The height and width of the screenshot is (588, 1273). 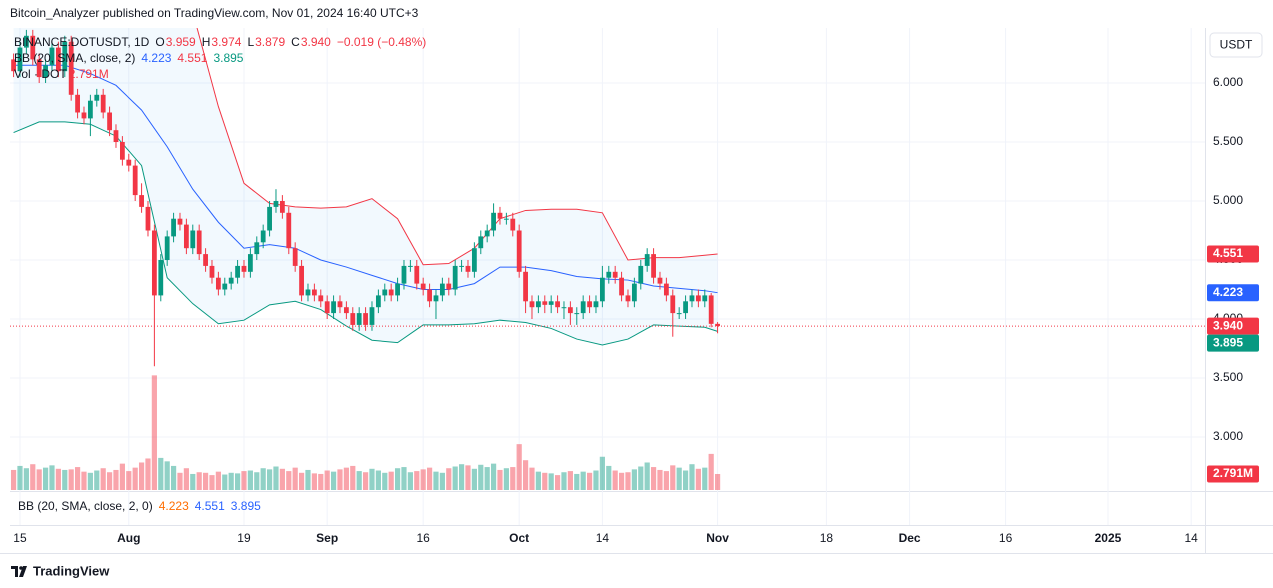 What do you see at coordinates (210, 506) in the screenshot?
I see `pane-legend-item: 4.551` at bounding box center [210, 506].